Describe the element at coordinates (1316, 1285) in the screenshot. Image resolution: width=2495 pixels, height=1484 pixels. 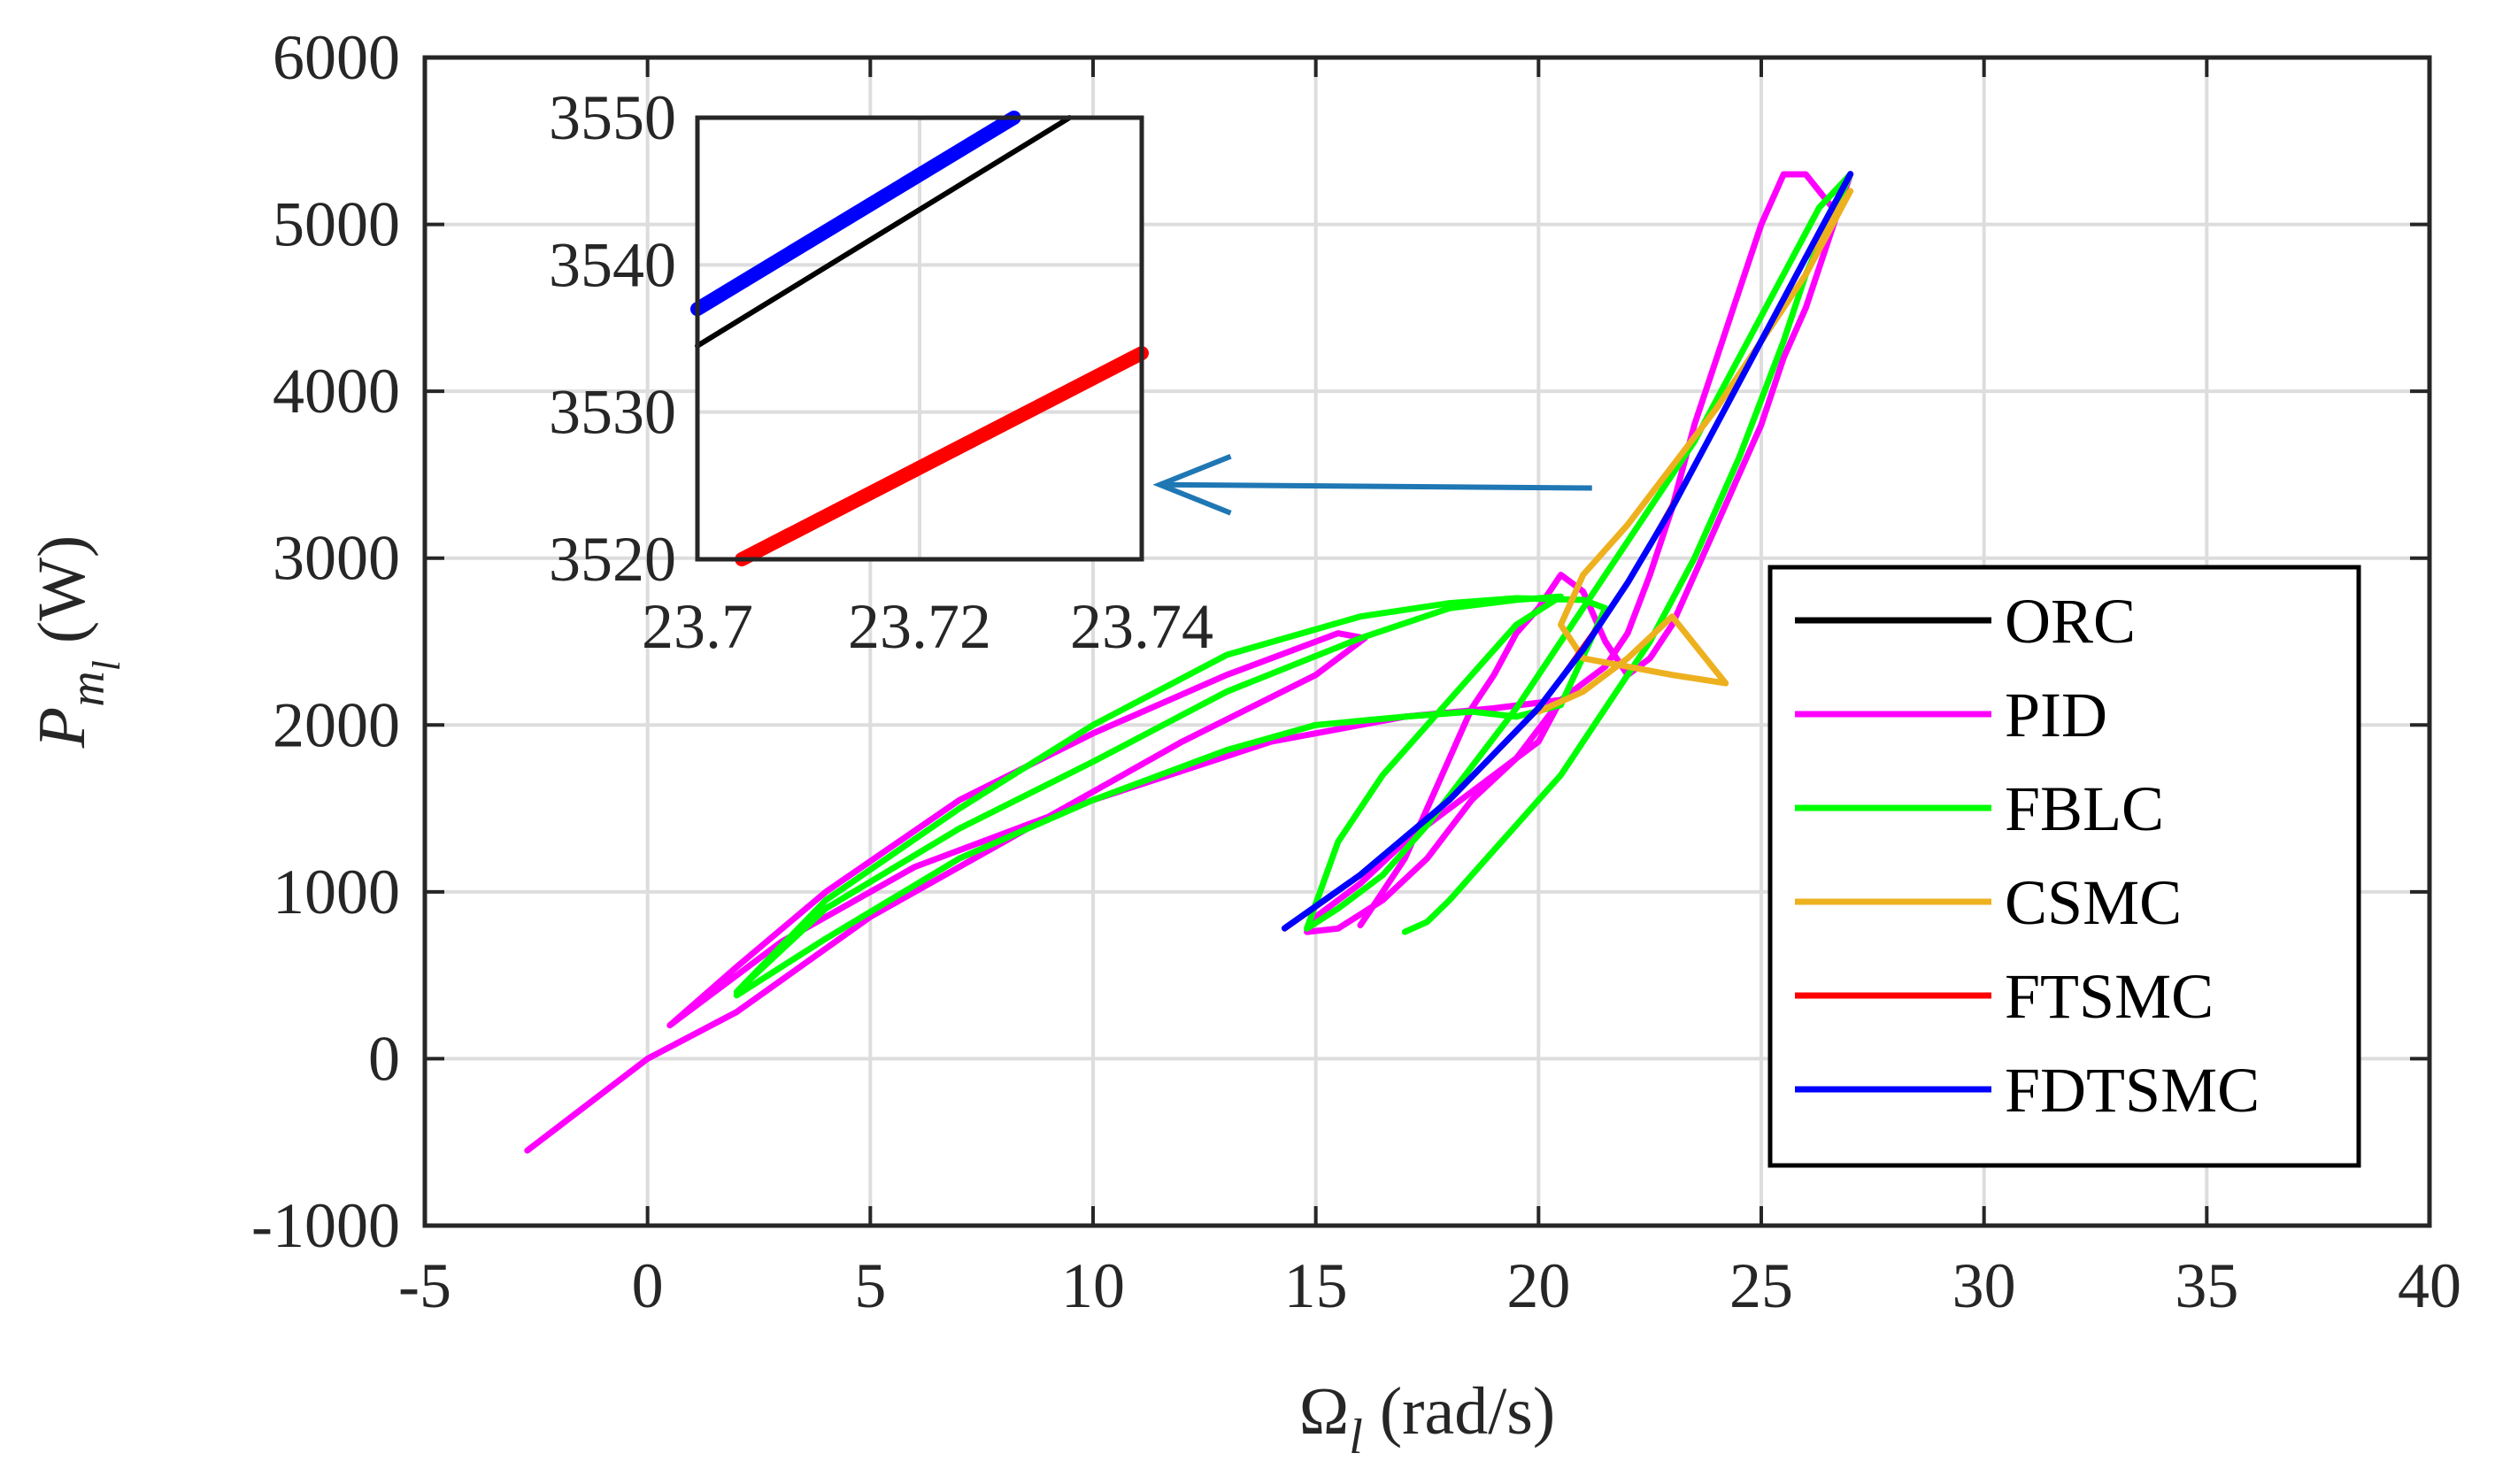
I see `x-tick-label: 15` at that location.